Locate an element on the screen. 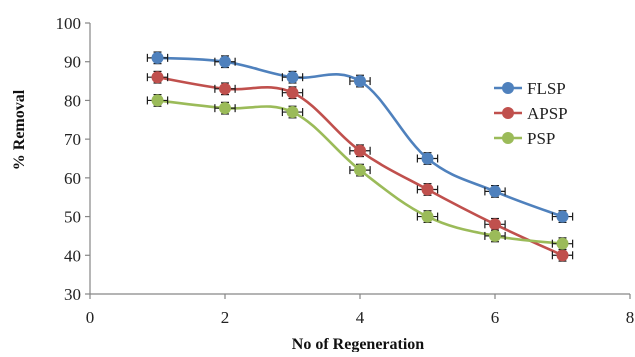  y-tick-label: 70 is located at coordinates (72, 139).